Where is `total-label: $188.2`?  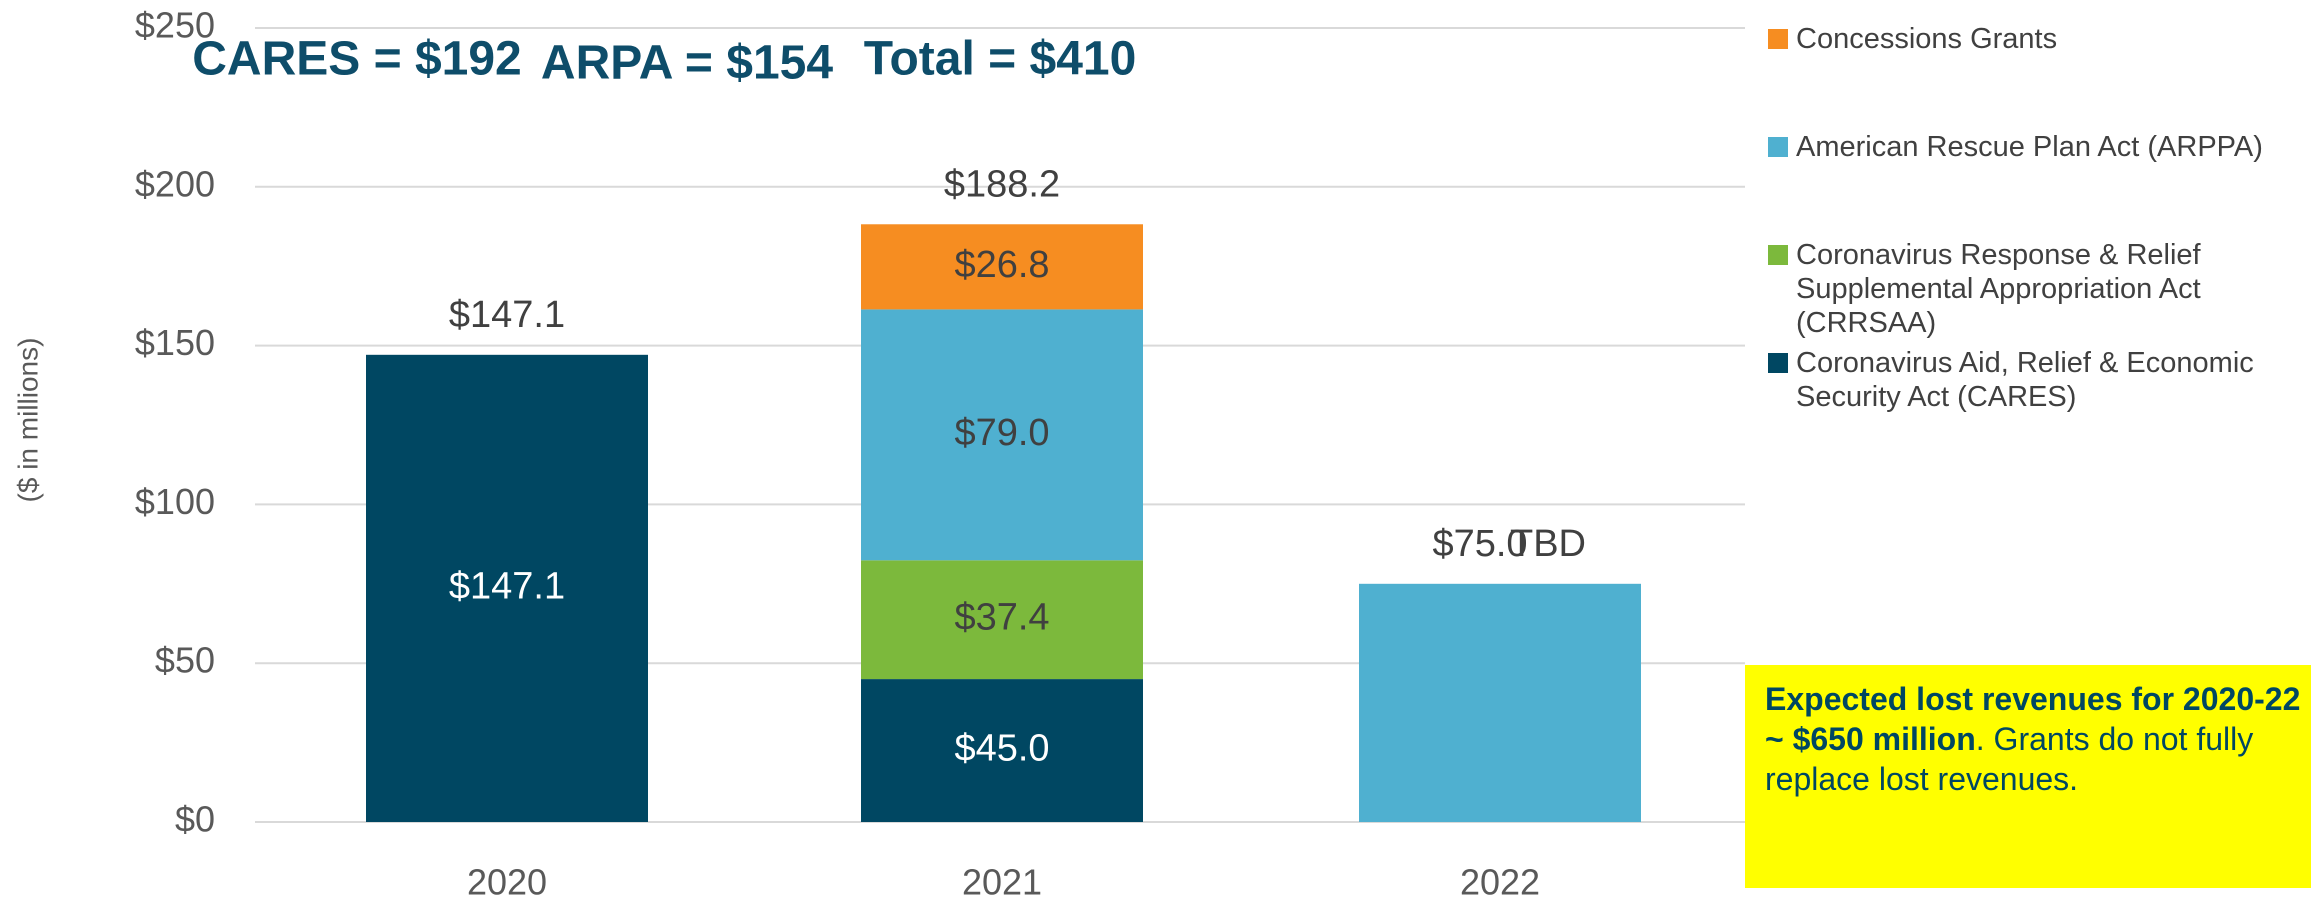 total-label: $188.2 is located at coordinates (1002, 184).